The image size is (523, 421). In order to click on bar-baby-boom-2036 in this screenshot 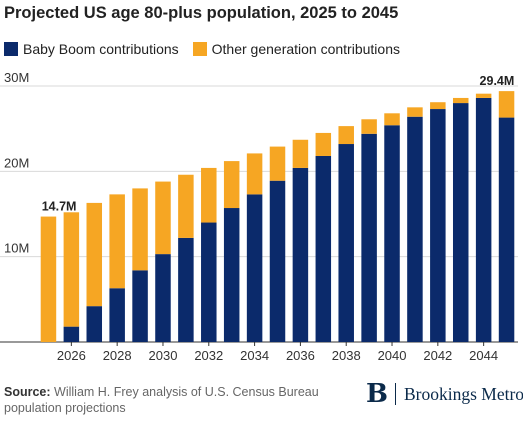, I will do `click(300, 254)`.